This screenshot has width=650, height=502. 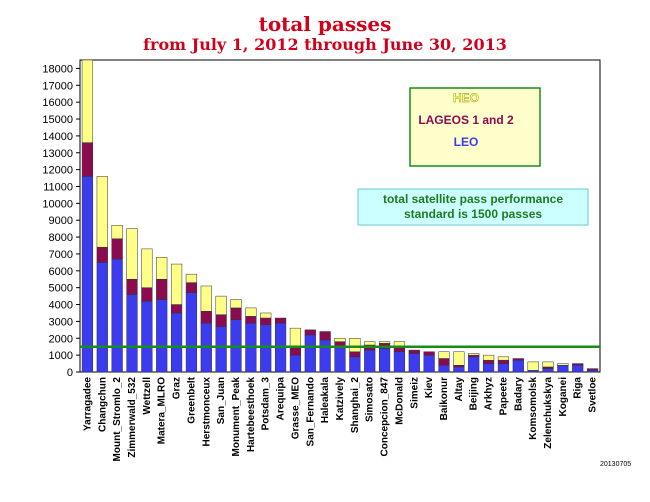 I want to click on x-category-label: Concepcion_847, so click(x=385, y=417).